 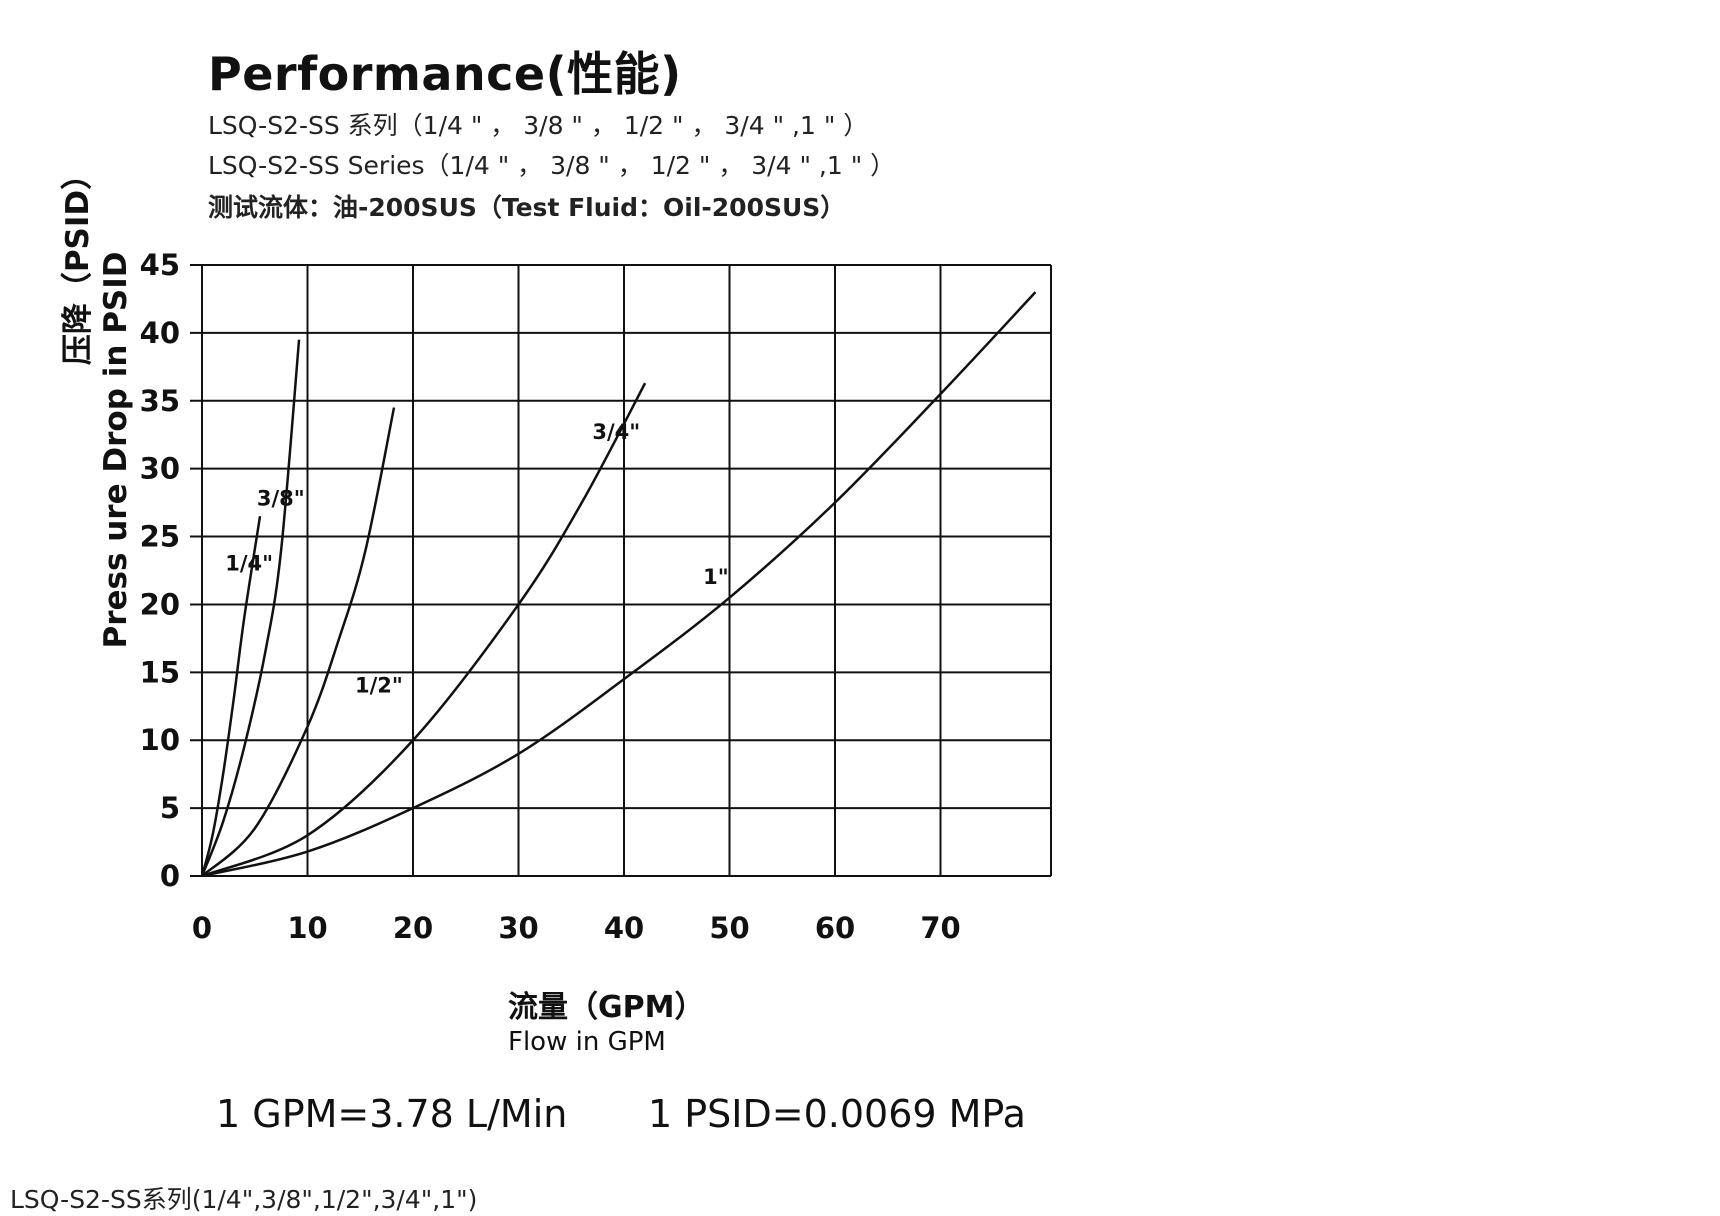 I want to click on x-tick-label: 20, so click(x=413, y=928).